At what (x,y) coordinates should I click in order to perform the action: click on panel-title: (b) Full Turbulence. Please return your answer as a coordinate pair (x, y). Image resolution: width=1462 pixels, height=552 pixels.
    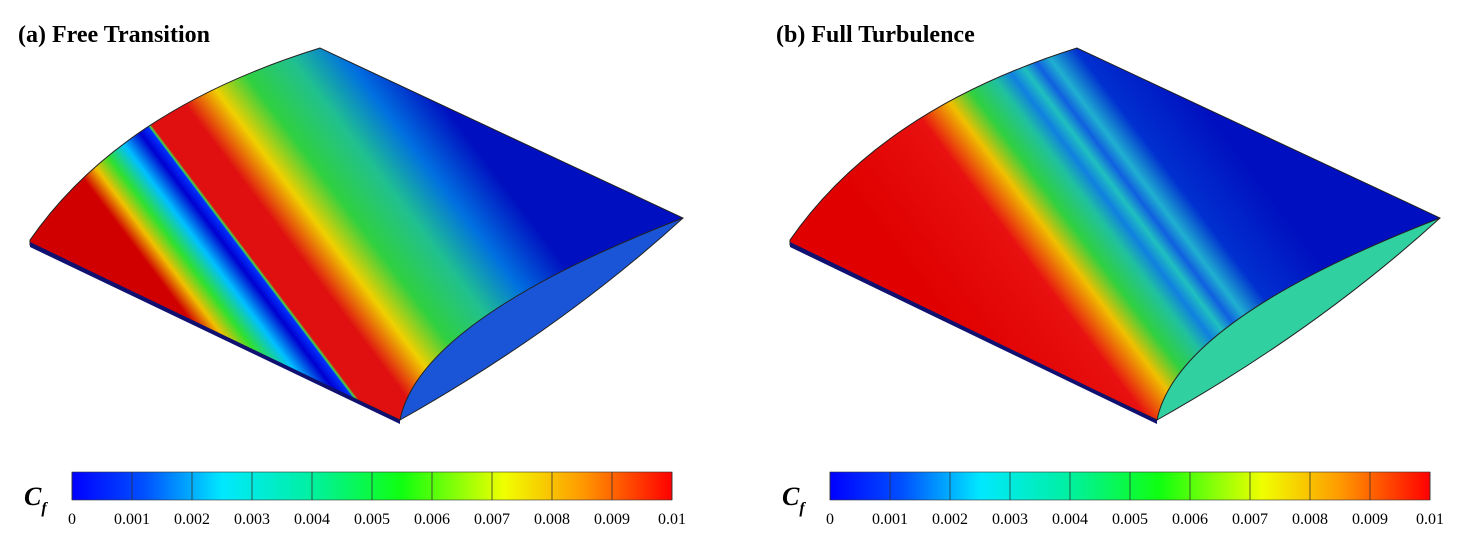
    Looking at the image, I should click on (875, 35).